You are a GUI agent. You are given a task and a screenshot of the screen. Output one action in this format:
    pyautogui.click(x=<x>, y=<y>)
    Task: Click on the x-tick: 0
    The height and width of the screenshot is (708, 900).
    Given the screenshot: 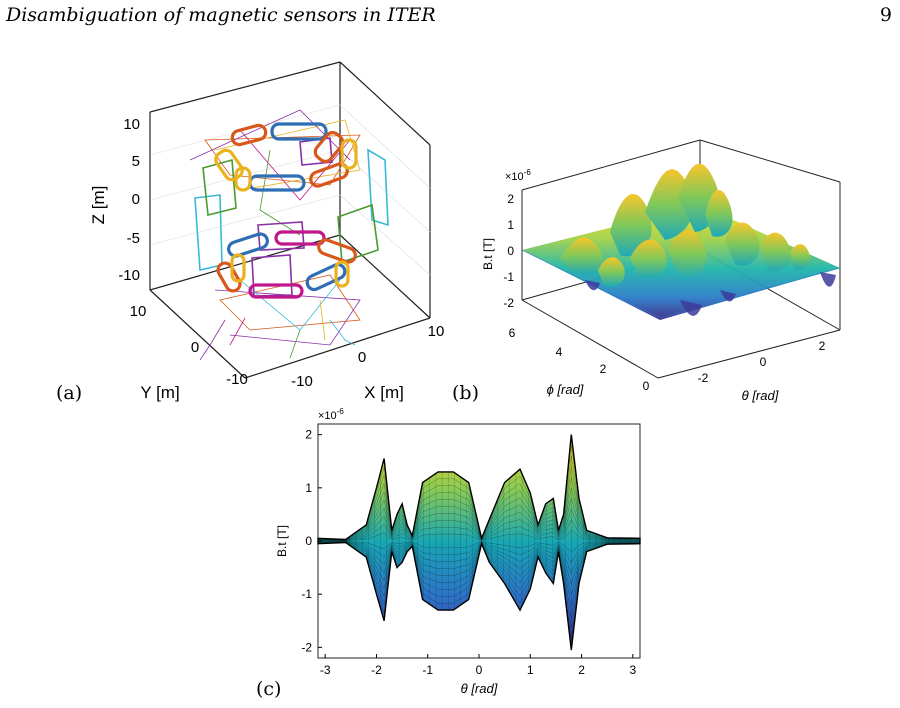 What is the action you would take?
    pyautogui.click(x=362, y=357)
    